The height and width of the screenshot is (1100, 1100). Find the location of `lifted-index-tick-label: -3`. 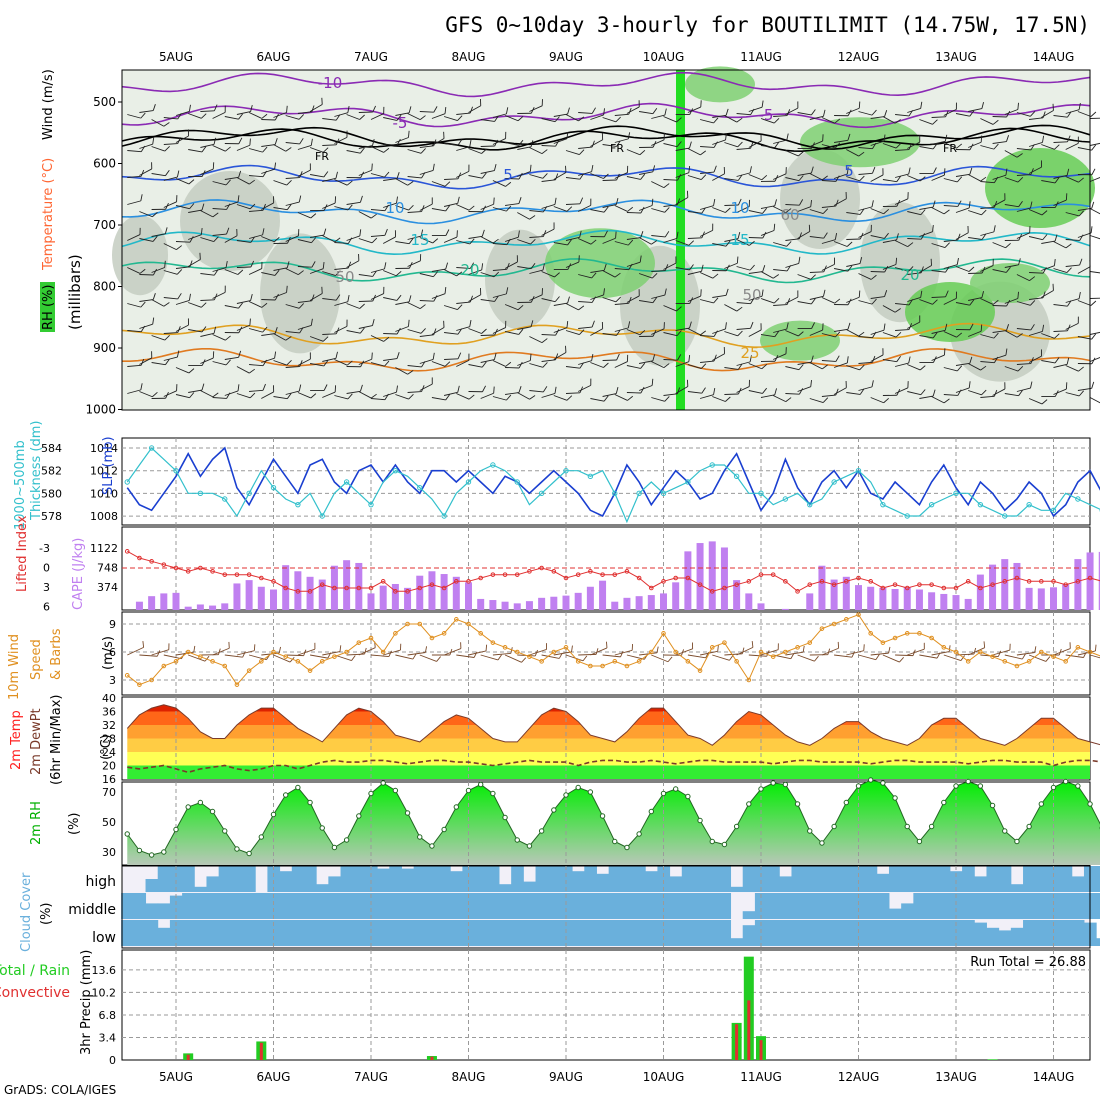

lifted-index-tick-label: -3 is located at coordinates (44, 548).